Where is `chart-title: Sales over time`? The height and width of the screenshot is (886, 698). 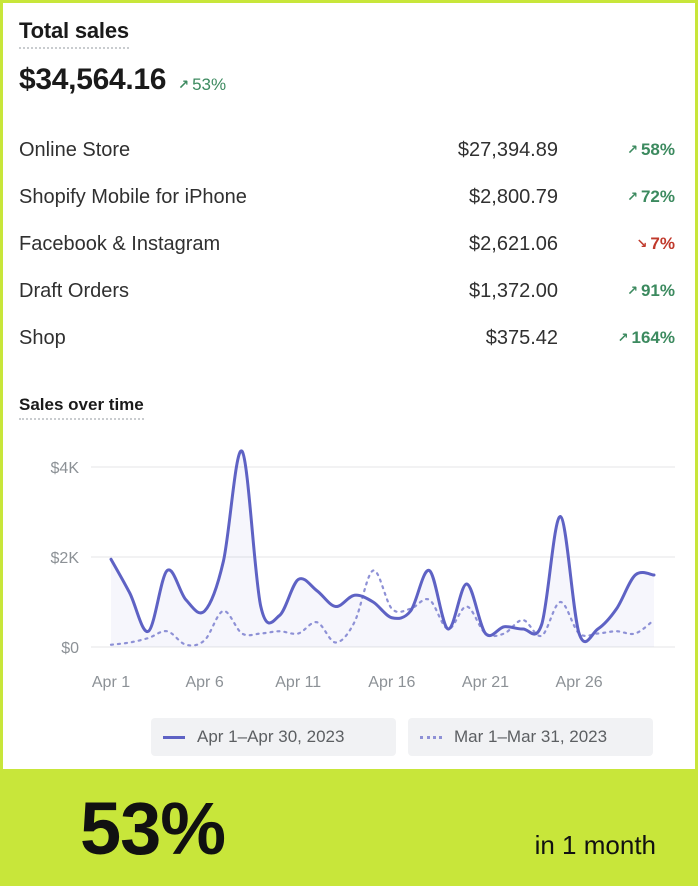
chart-title: Sales over time is located at coordinates (81, 407).